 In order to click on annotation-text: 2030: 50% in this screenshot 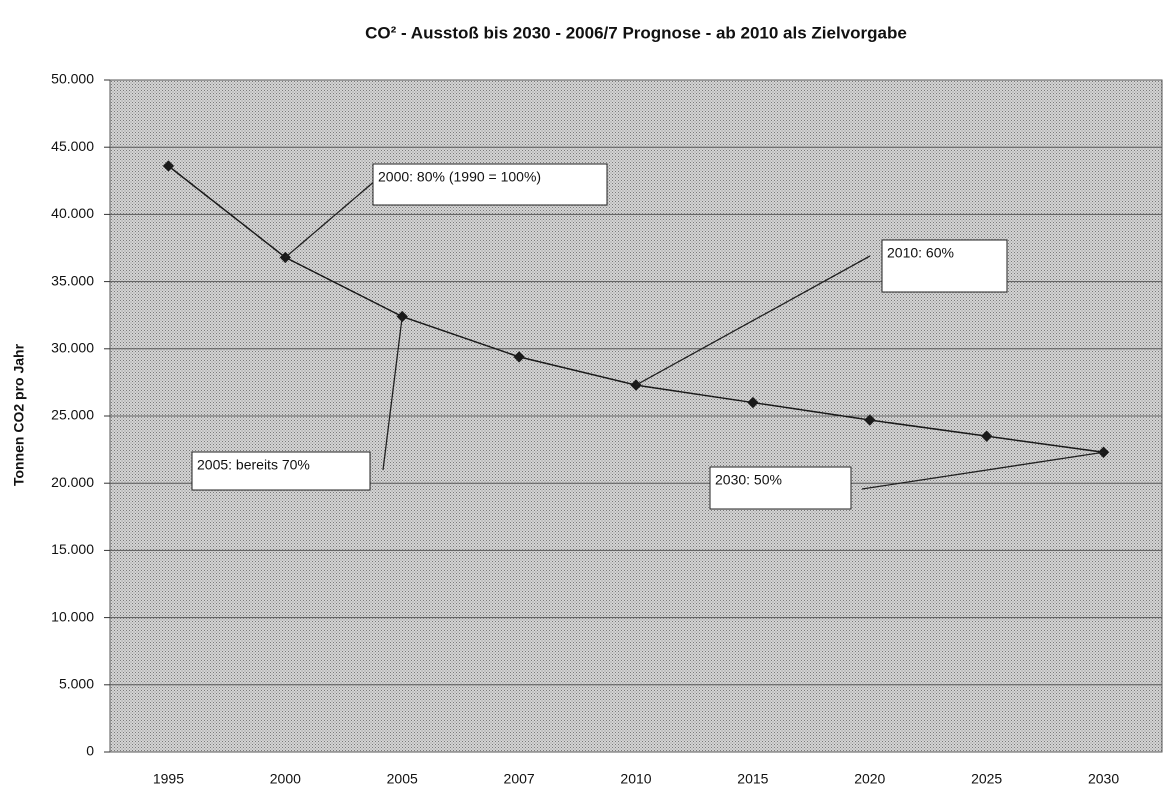, I will do `click(748, 480)`.